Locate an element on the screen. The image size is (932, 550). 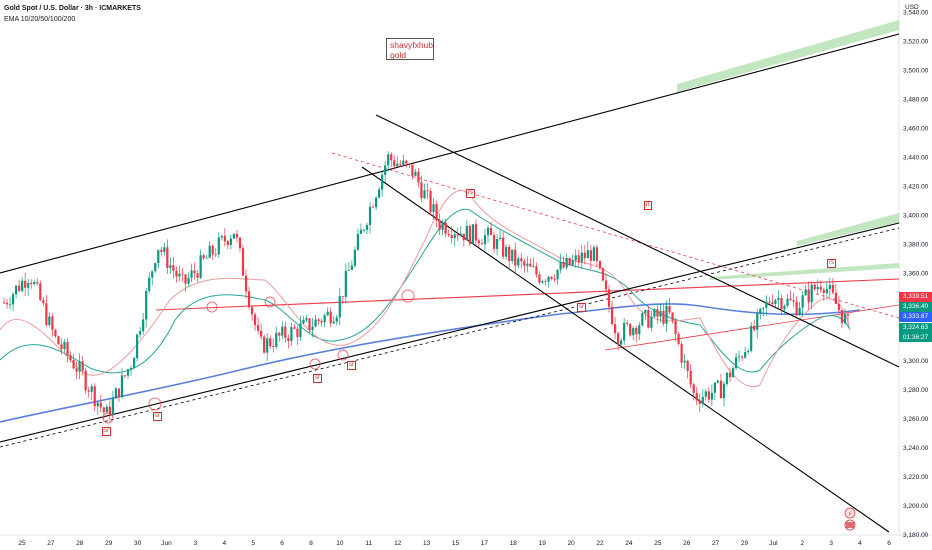
y-tick-label: 3,360.00 is located at coordinates (916, 274).